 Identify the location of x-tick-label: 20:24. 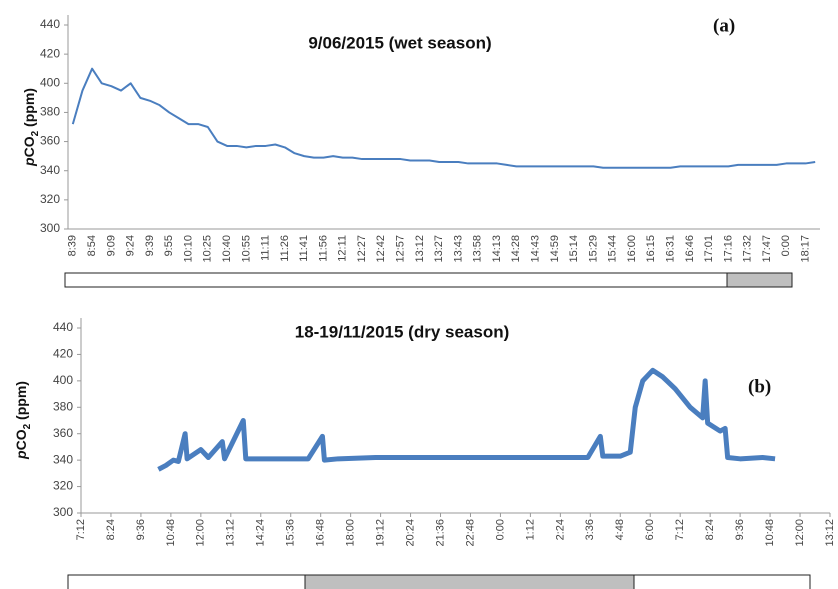
(410, 533).